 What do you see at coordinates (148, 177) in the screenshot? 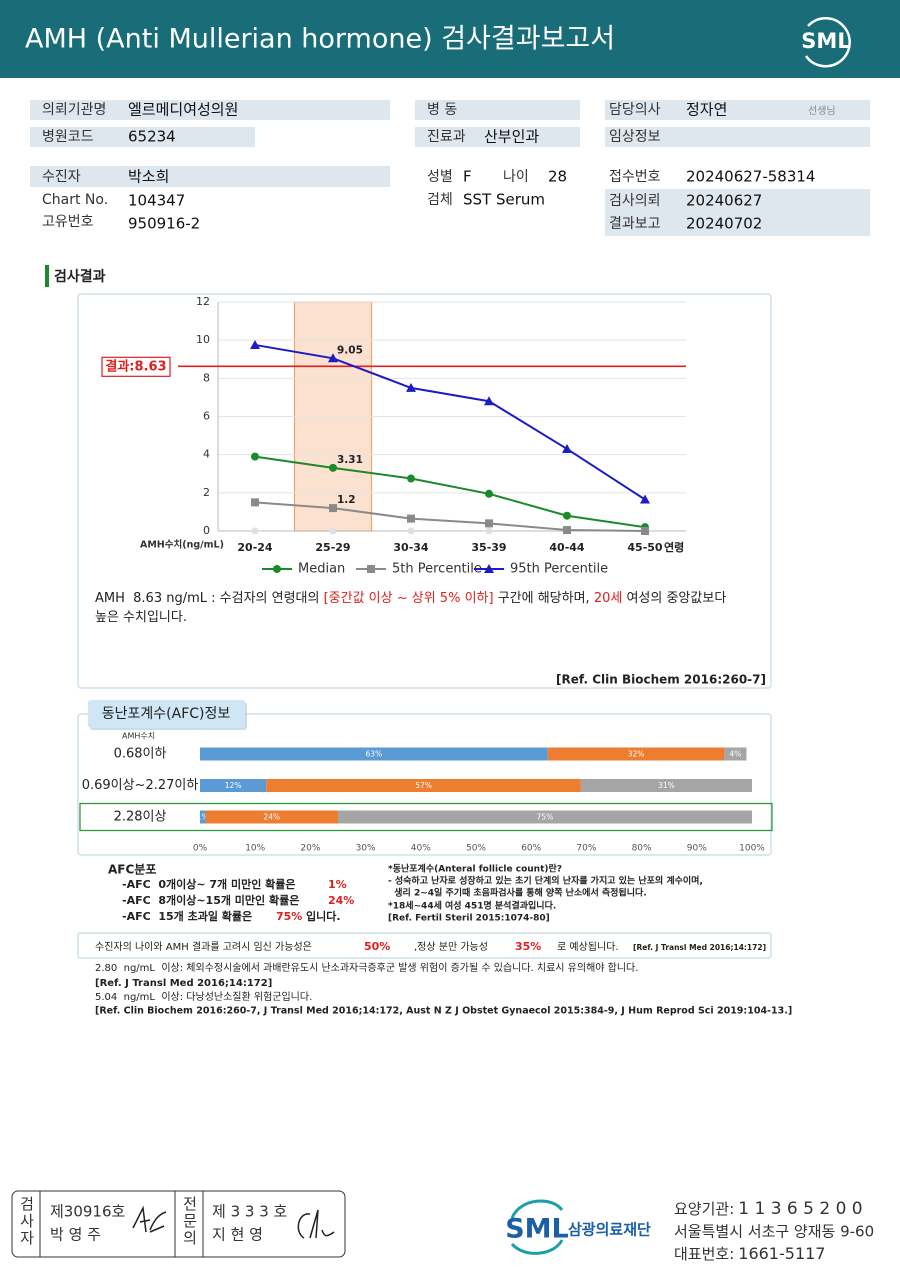
I see `info-value: 박소희` at bounding box center [148, 177].